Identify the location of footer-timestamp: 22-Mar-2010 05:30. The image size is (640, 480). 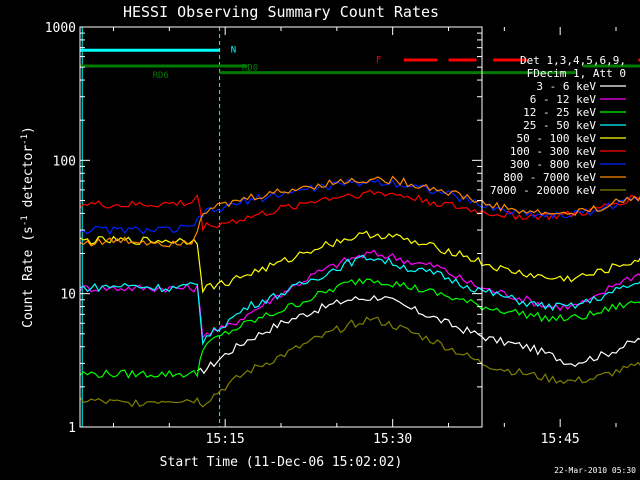
(595, 470).